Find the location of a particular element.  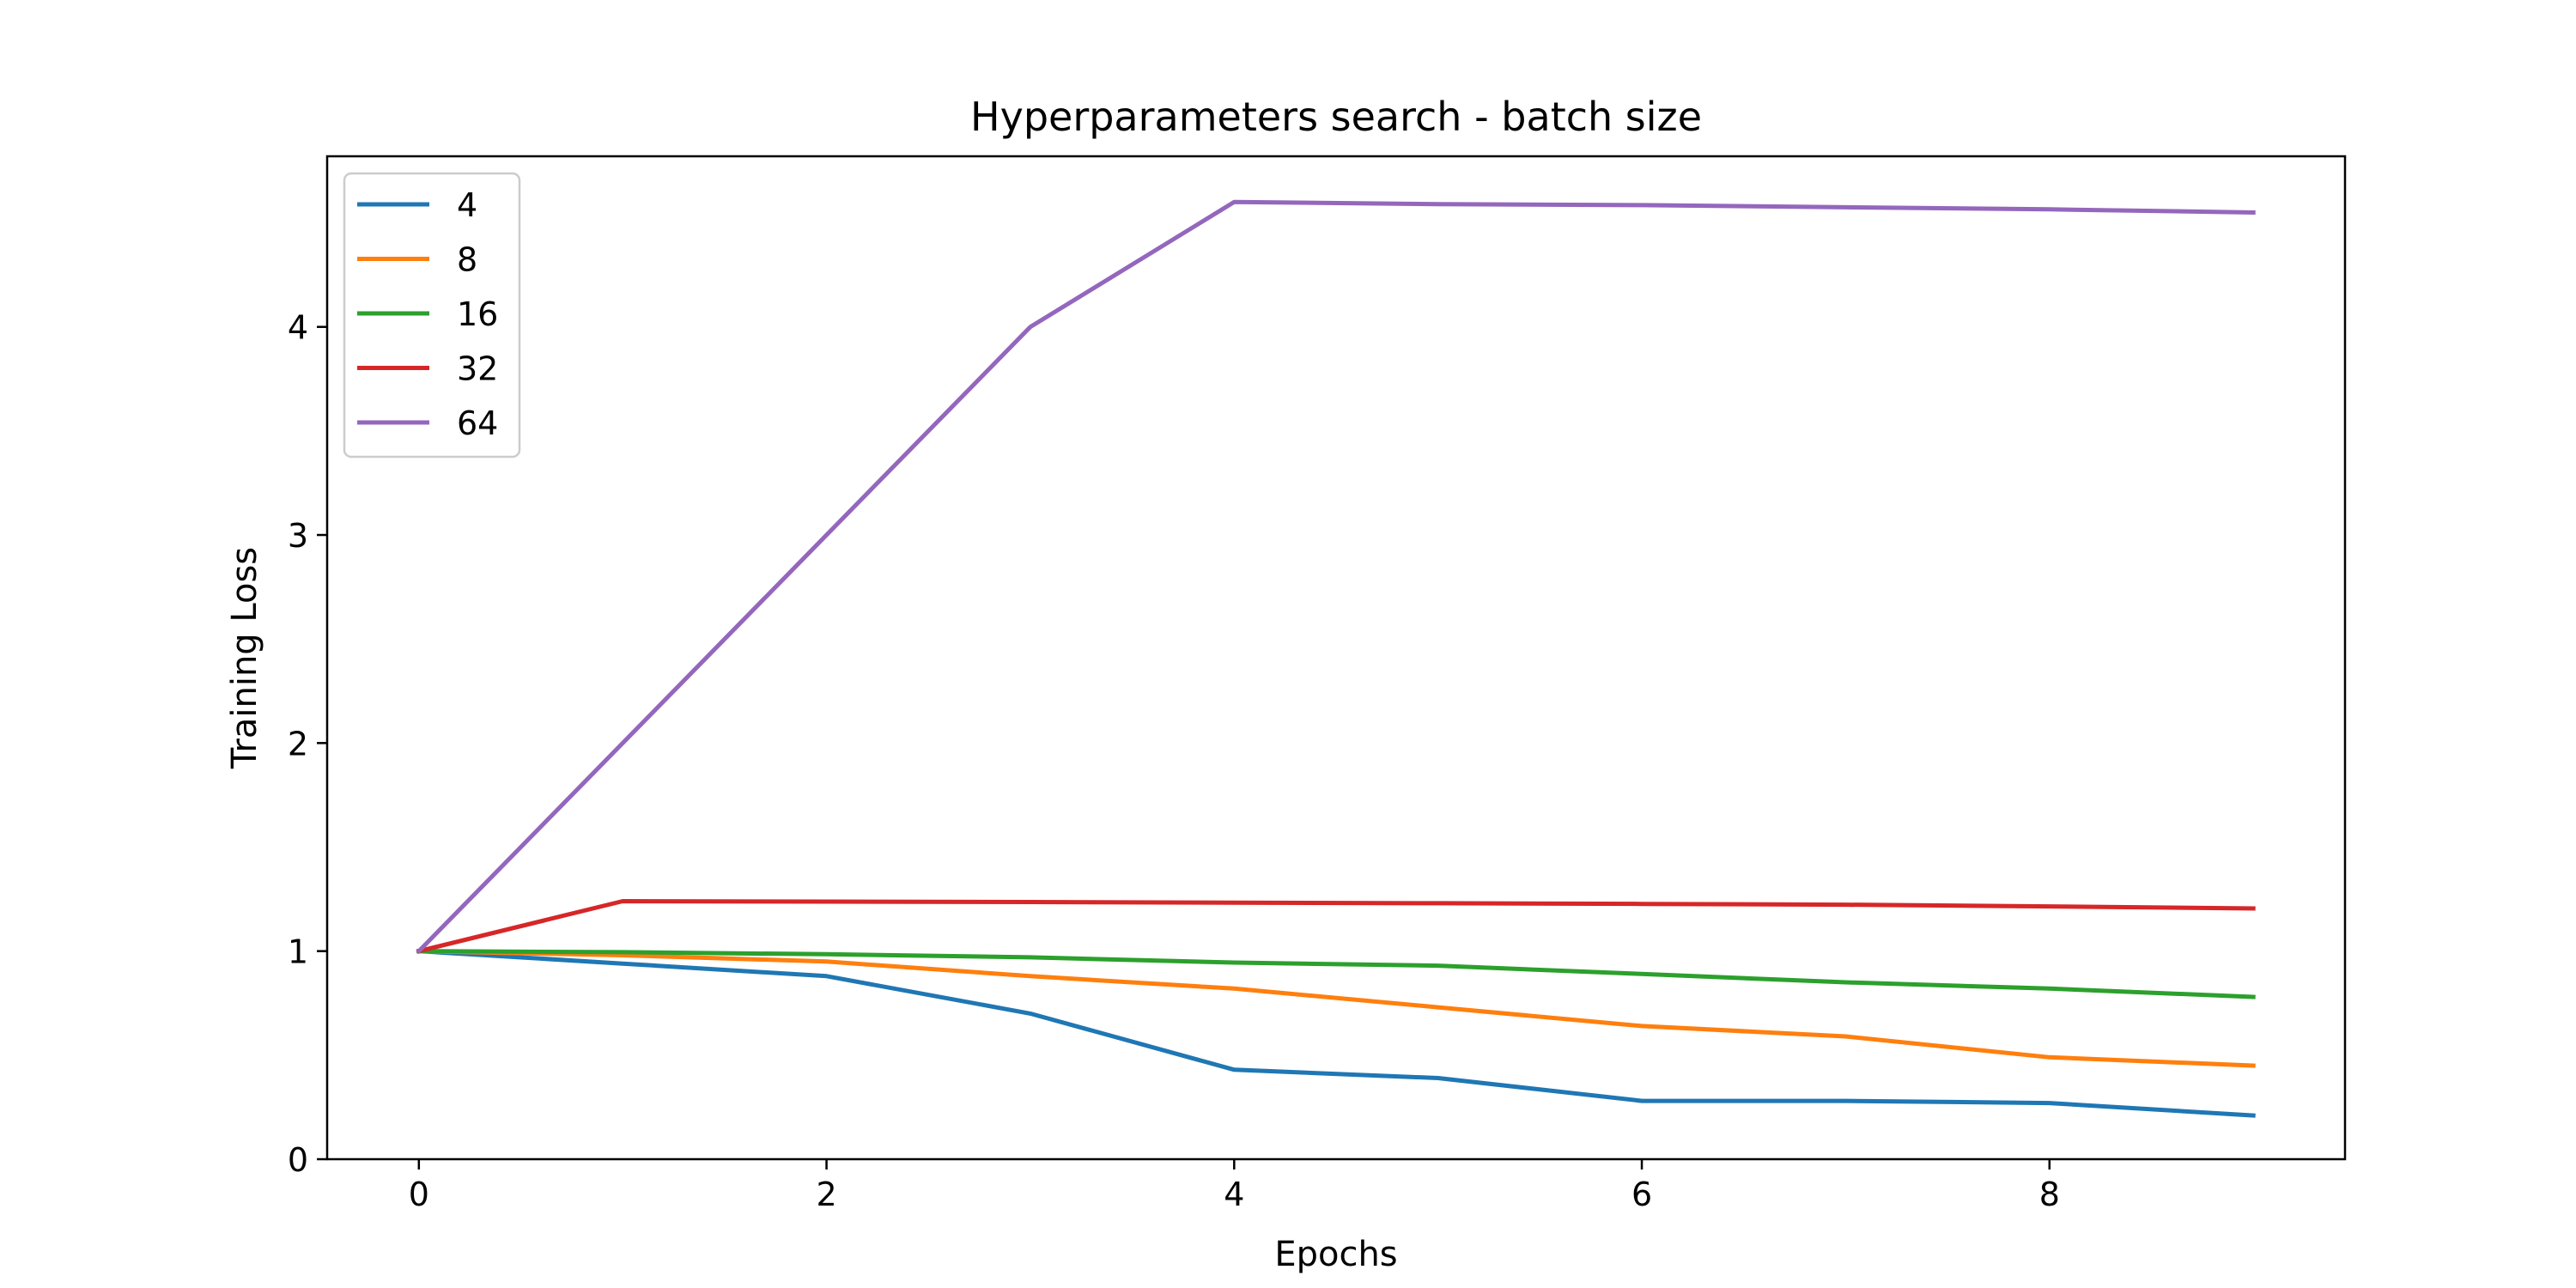

legend-entries: 4 8 16 32 64 is located at coordinates (428, 314).